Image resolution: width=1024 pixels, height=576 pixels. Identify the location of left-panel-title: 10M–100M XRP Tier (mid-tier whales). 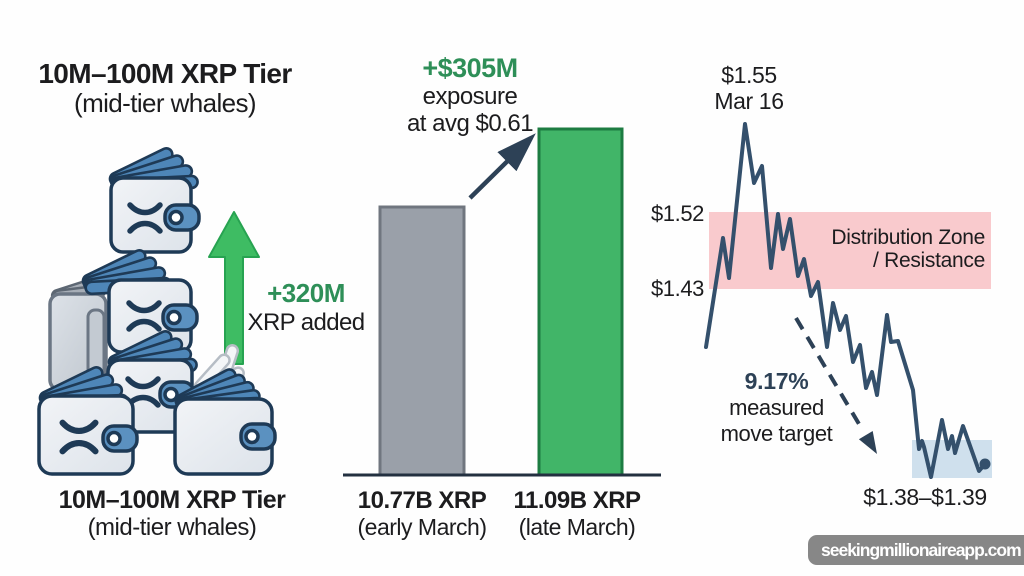
(165, 88).